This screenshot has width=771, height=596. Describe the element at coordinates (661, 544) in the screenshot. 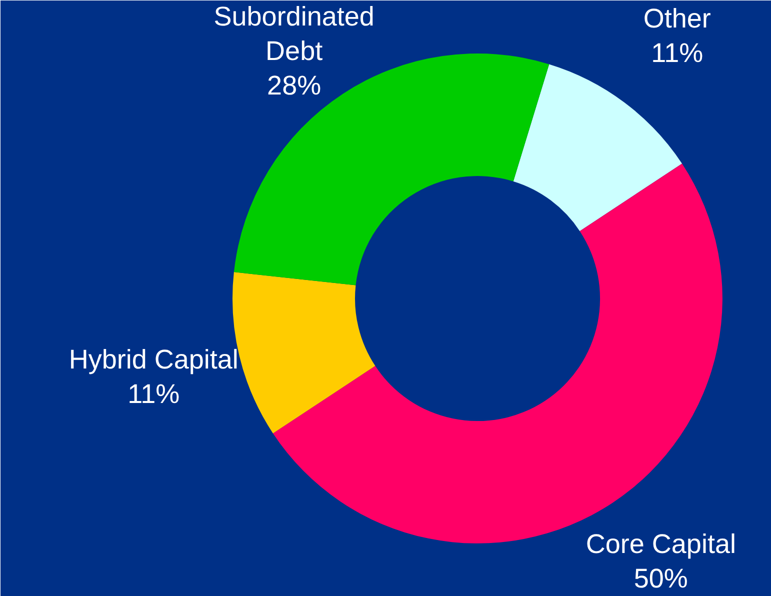

I see `slice-label: Core Capital` at that location.